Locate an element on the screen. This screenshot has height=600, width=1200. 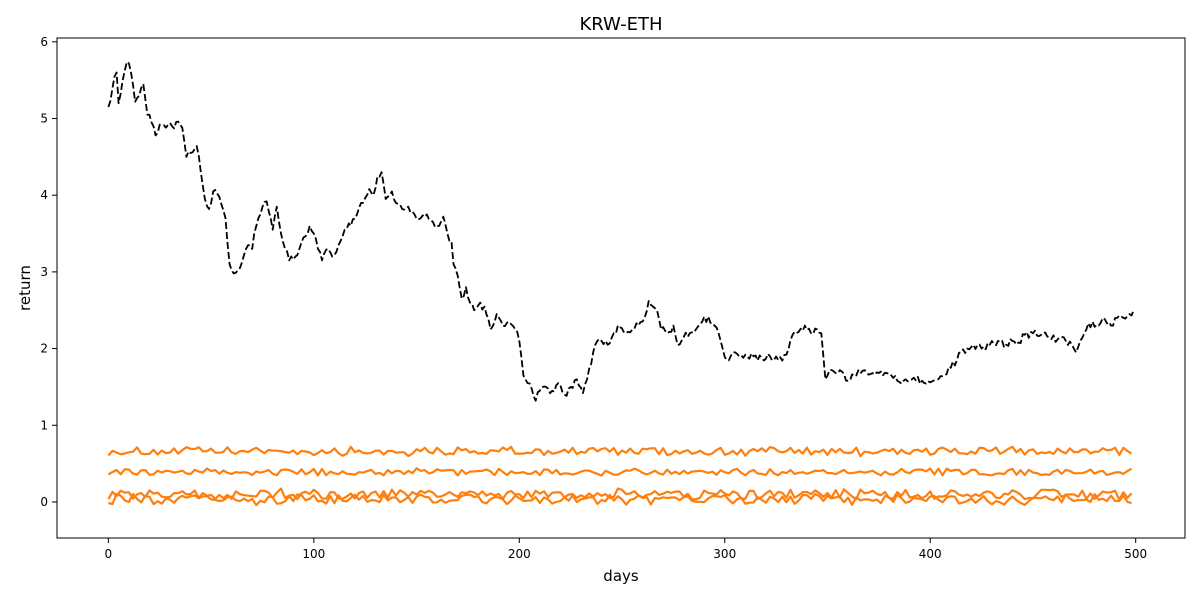
y-tick-label: 3 is located at coordinates (44, 272).